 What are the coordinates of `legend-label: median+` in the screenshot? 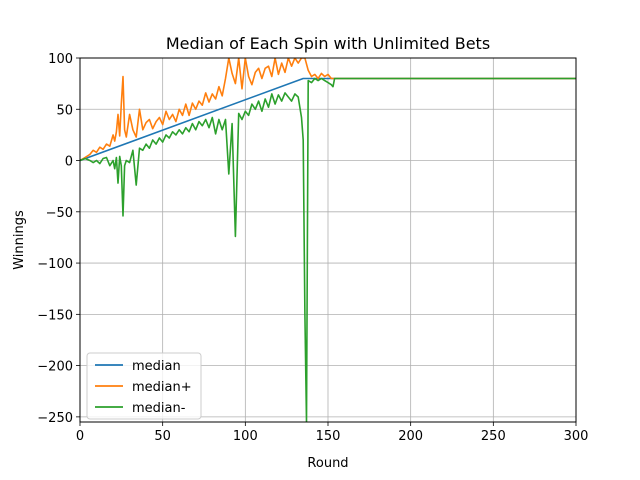 It's located at (162, 387).